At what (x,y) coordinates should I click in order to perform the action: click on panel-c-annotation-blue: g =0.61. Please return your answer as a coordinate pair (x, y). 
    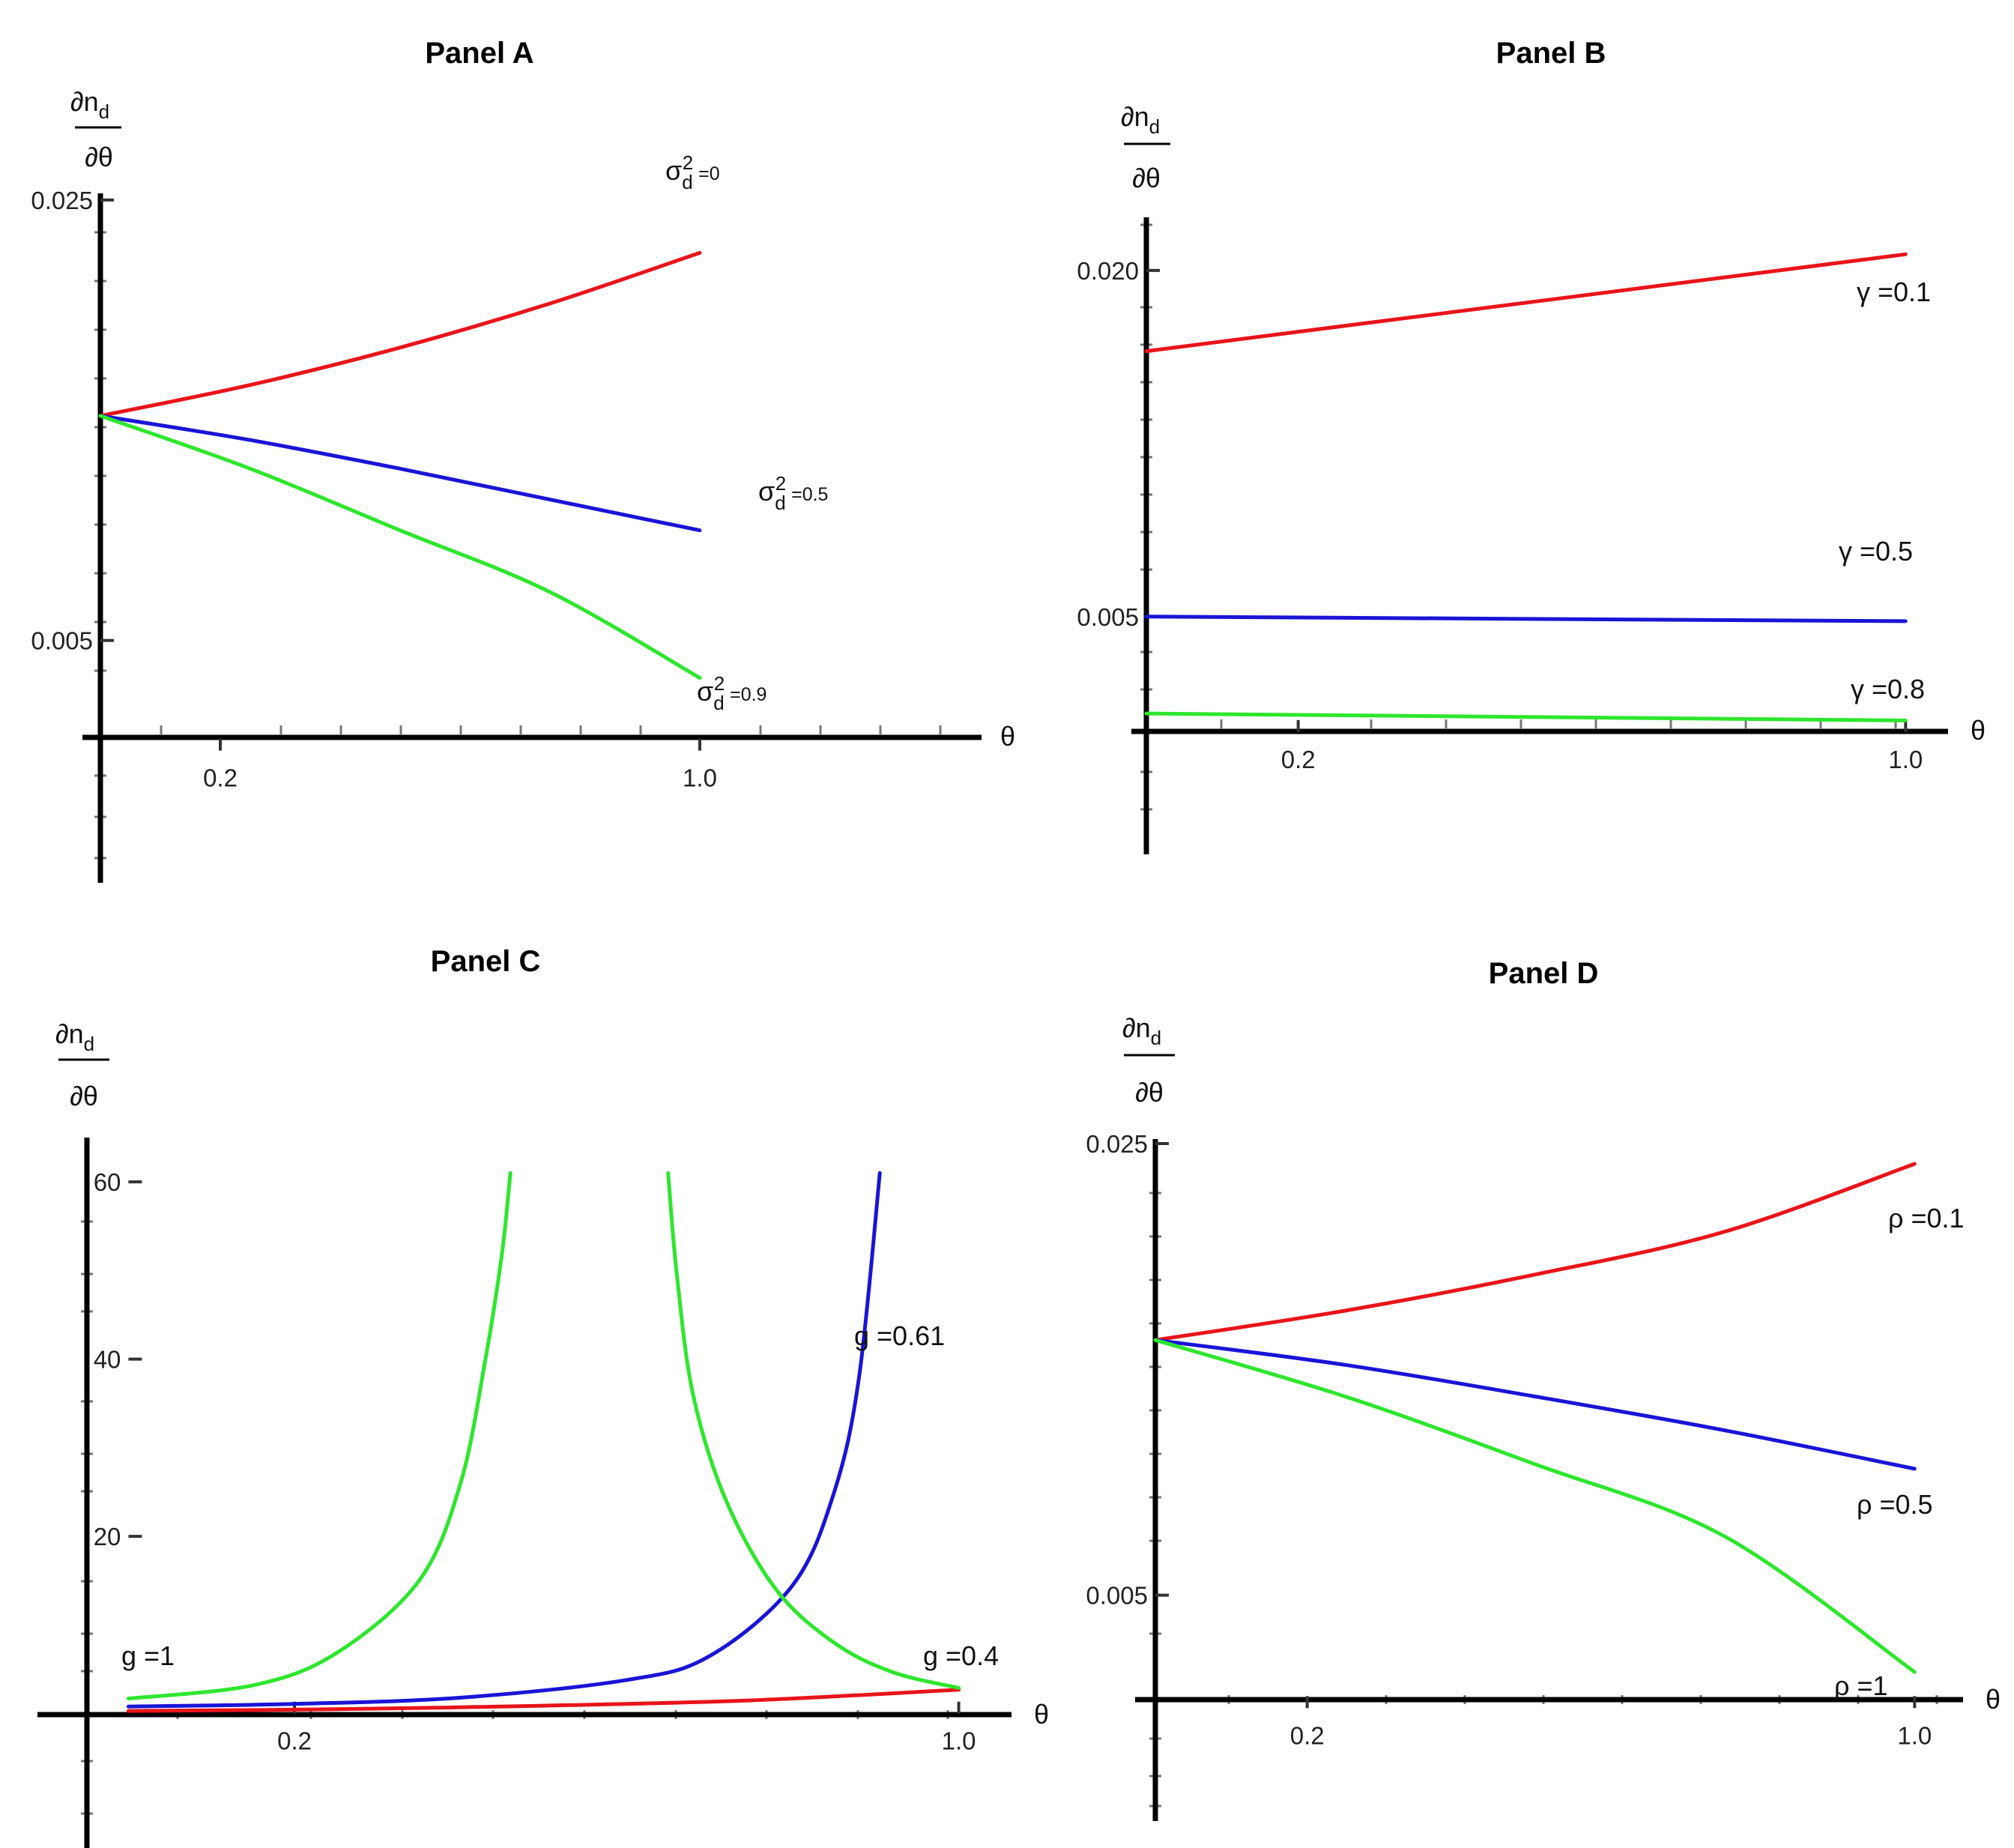
    Looking at the image, I should click on (900, 1335).